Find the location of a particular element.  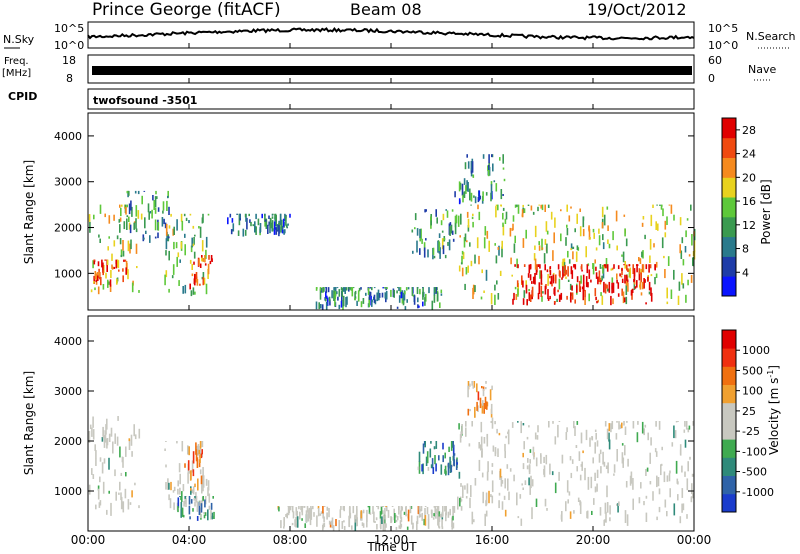

noise-right-tick-bottom: 10^0 is located at coordinates (723, 45).